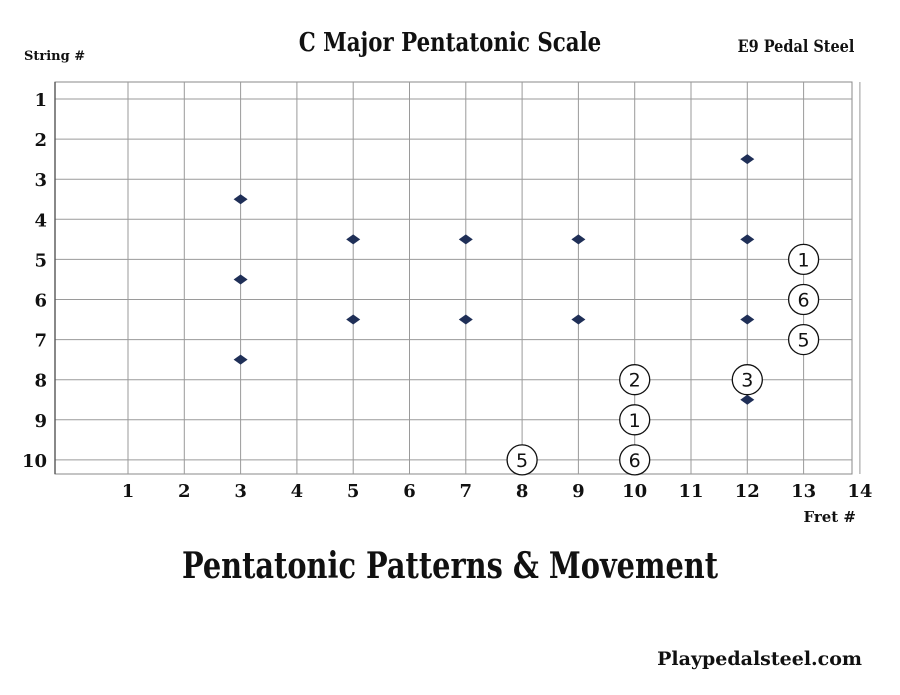 The width and height of the screenshot is (900, 695). I want to click on string-tick-label: 5, so click(40, 260).